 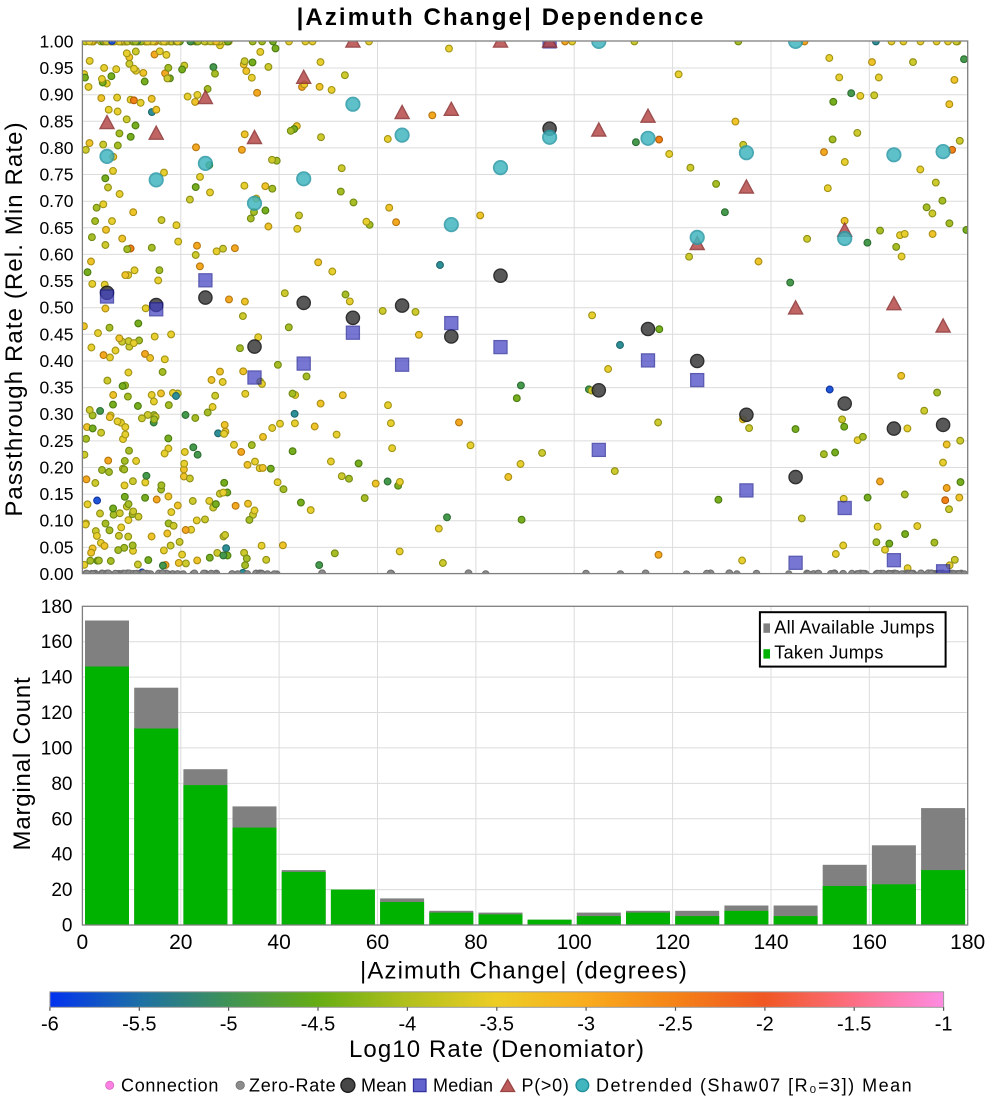 What do you see at coordinates (56, 41) in the screenshot?
I see `svg-text: 1.00` at bounding box center [56, 41].